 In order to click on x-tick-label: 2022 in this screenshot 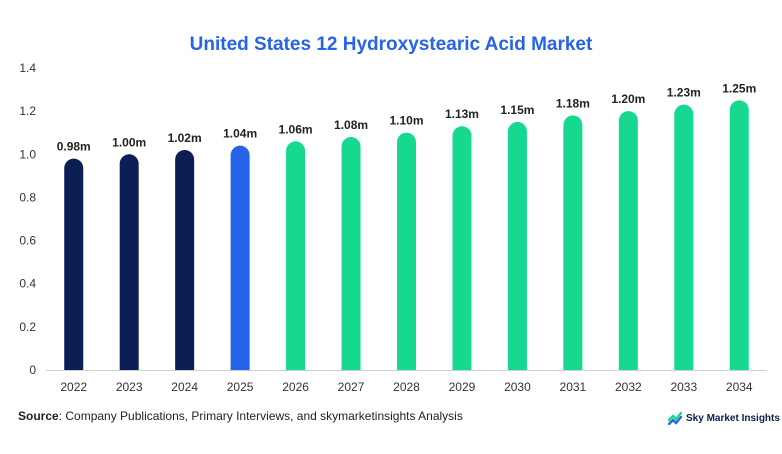, I will do `click(73, 387)`.